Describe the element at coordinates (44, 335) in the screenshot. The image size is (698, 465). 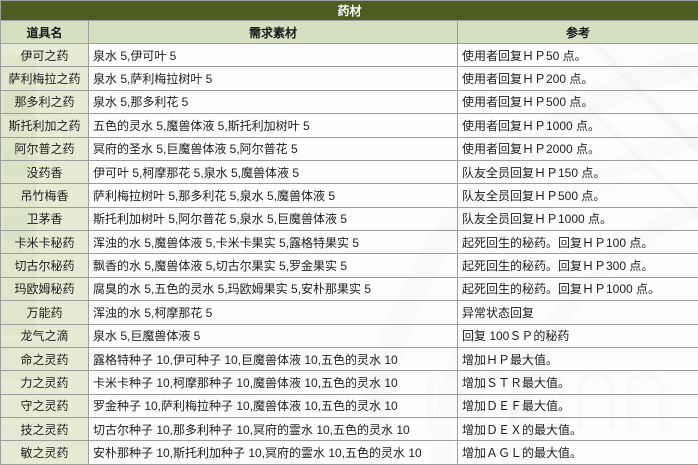
I see `item-name-cell: 龙气之滴` at that location.